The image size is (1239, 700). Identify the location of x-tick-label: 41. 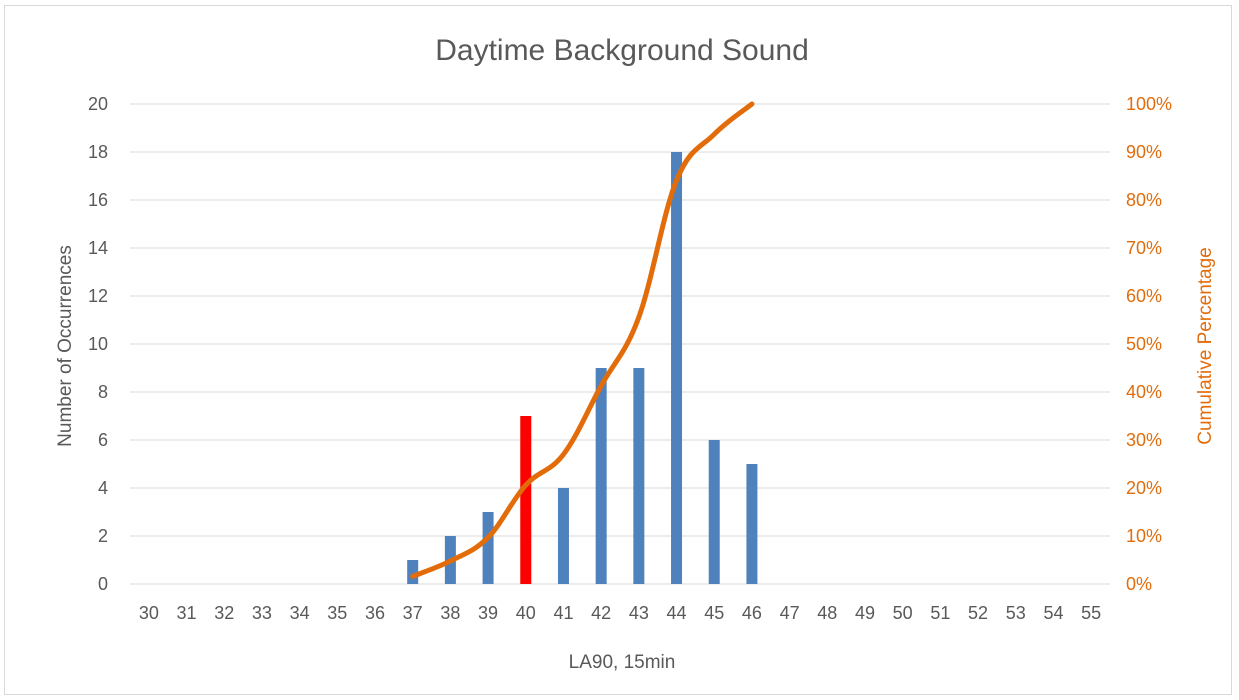
(563, 613).